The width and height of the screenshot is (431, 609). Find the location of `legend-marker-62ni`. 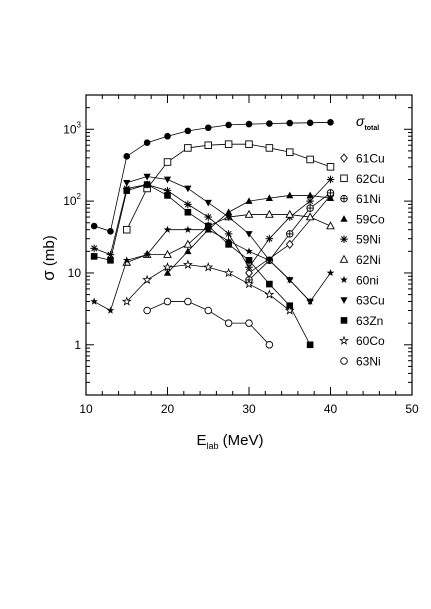

legend-marker-62ni is located at coordinates (344, 258).